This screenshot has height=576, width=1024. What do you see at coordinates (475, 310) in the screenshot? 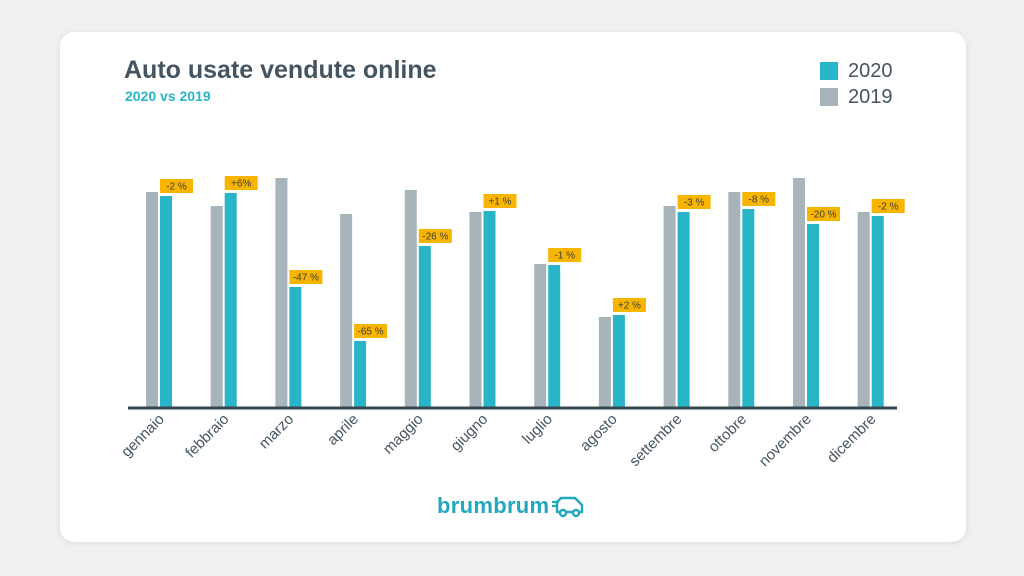
I see `bar-2019-giugno` at bounding box center [475, 310].